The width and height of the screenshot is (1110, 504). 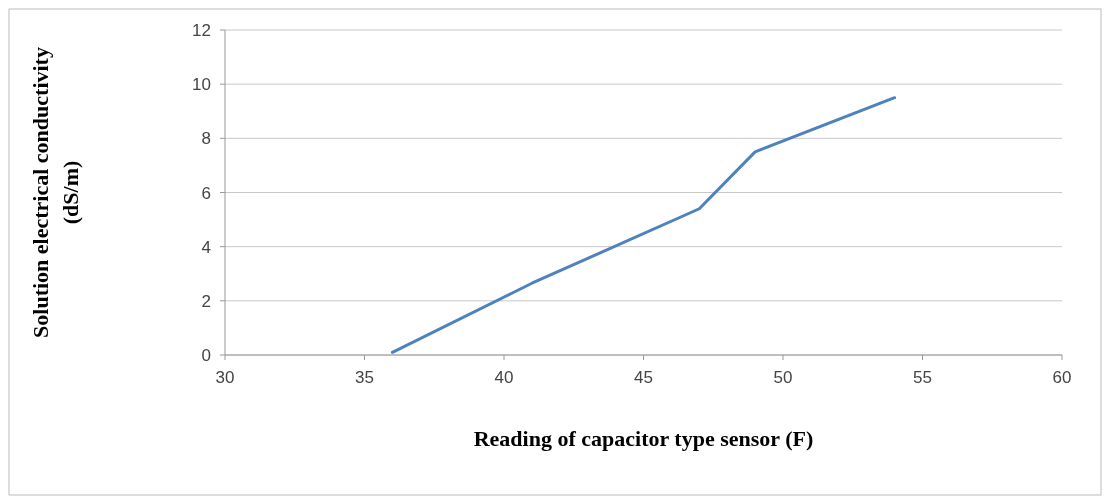 What do you see at coordinates (206, 139) in the screenshot?
I see `y-tick-label: 8` at bounding box center [206, 139].